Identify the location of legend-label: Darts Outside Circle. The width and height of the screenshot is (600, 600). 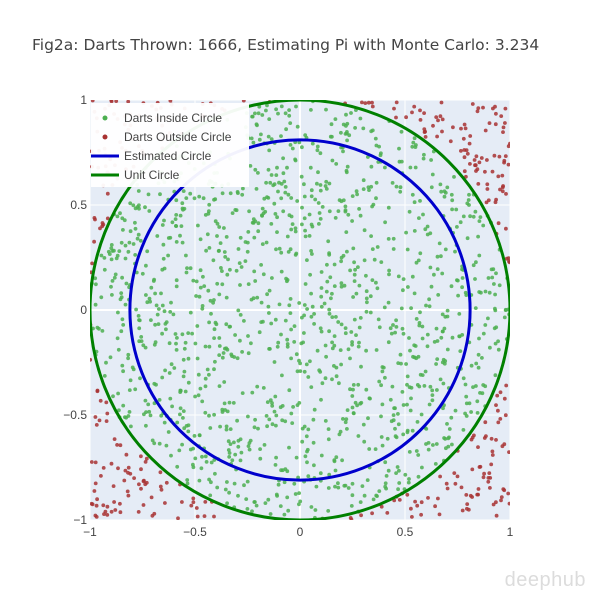
(178, 137).